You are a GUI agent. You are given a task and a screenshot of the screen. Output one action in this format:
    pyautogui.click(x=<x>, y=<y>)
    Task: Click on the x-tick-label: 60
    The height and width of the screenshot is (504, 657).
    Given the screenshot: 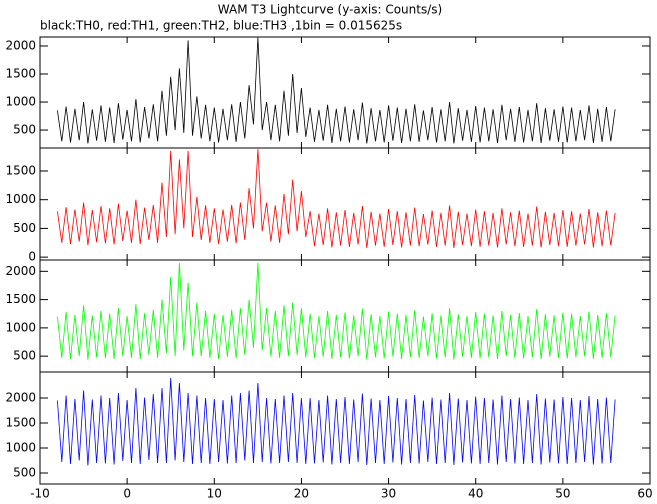 What is the action you would take?
    pyautogui.click(x=644, y=494)
    